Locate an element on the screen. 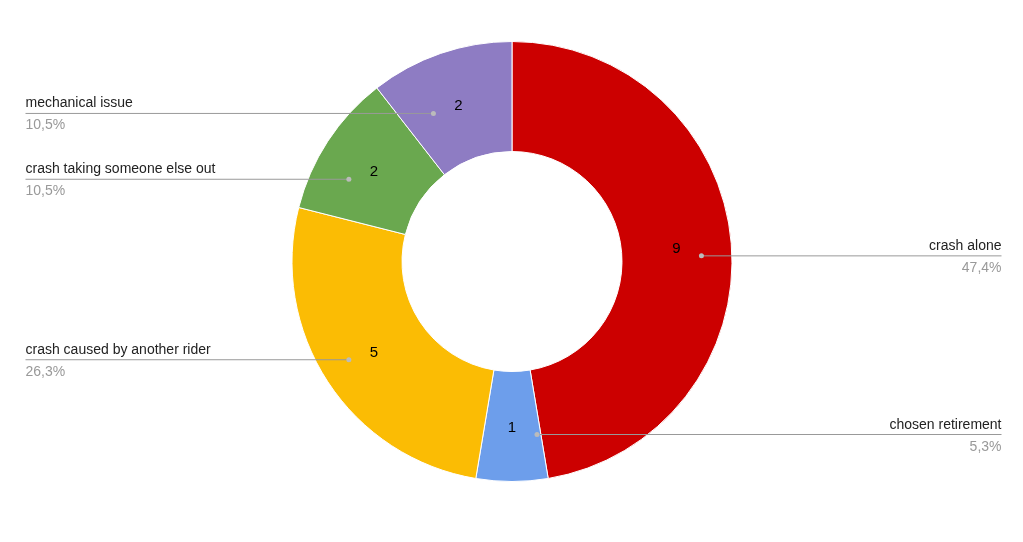 This screenshot has height=542, width=1023. slice-label: crash caused by another rider is located at coordinates (118, 348).